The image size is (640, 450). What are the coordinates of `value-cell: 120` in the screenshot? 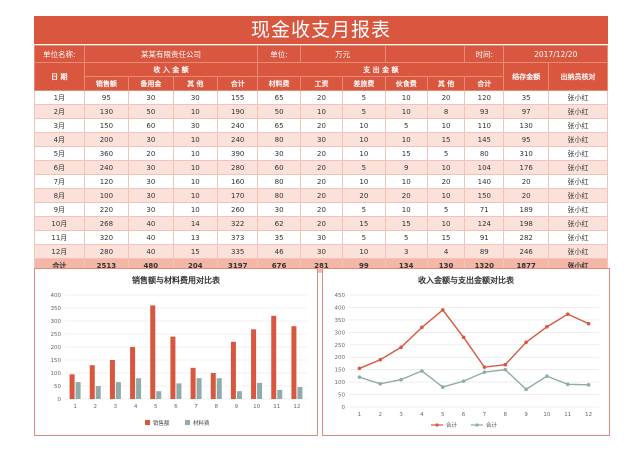 It's located at (484, 97).